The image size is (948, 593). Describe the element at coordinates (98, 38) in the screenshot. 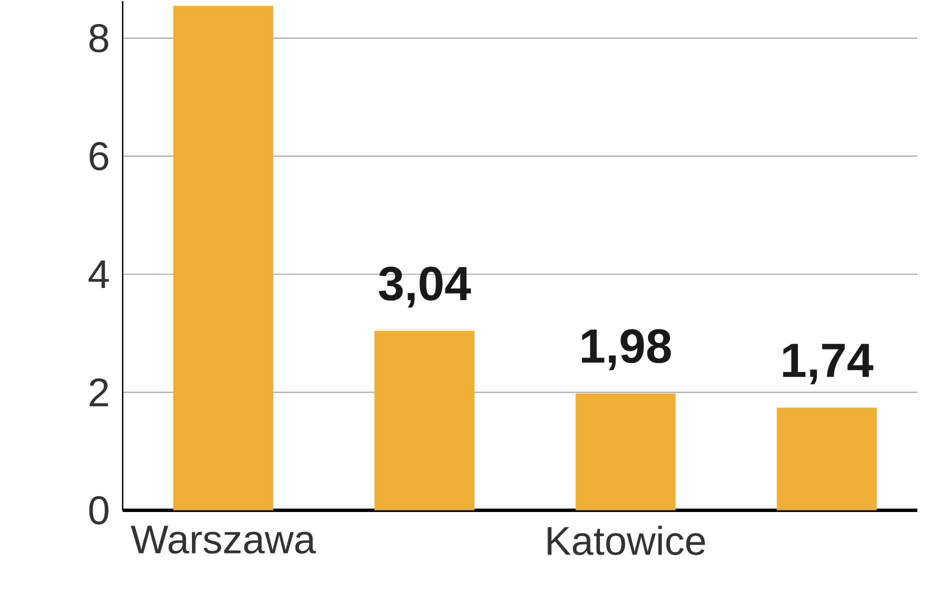

I see `y-tick-label: 8` at that location.